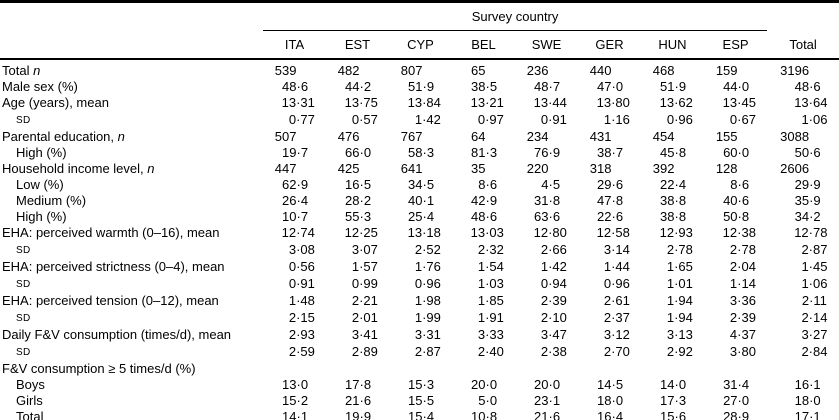  I want to click on data-cell: 2·78, so click(679, 249).